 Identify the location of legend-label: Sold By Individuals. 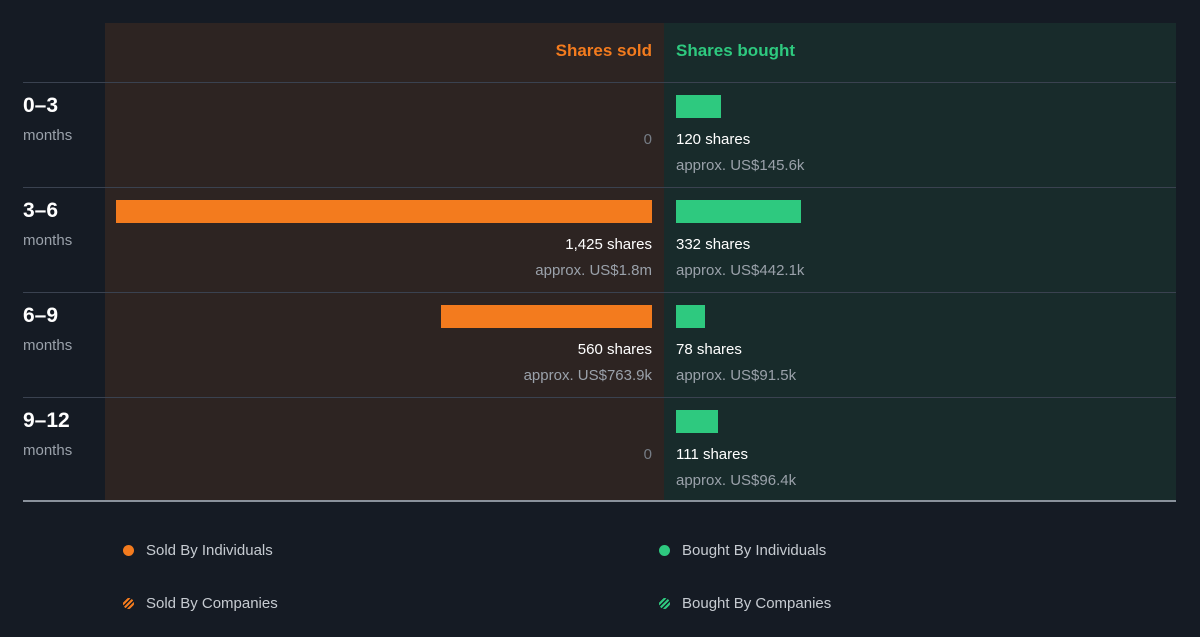
(209, 550).